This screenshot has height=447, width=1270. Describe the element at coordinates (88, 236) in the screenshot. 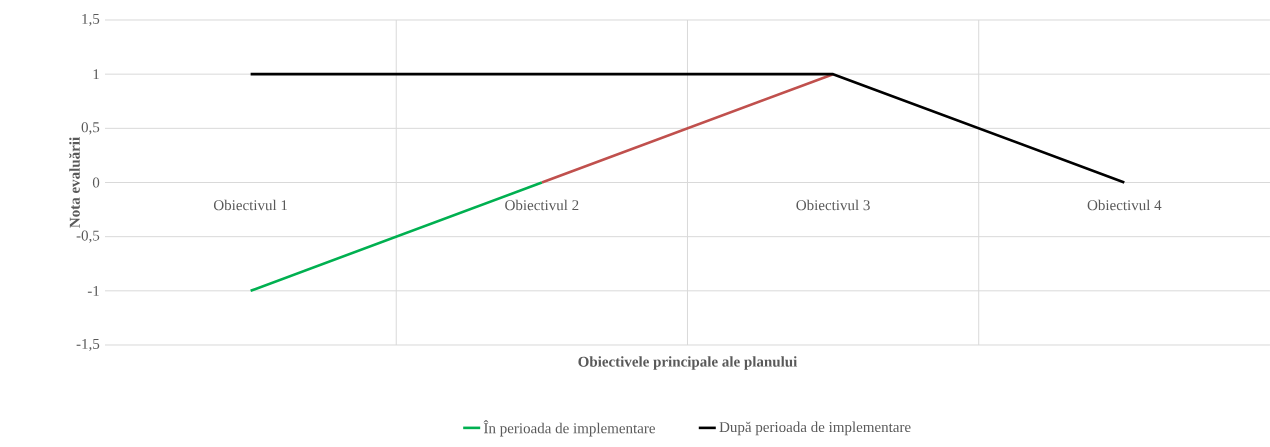

I see `y-tick-label: -0,5` at that location.